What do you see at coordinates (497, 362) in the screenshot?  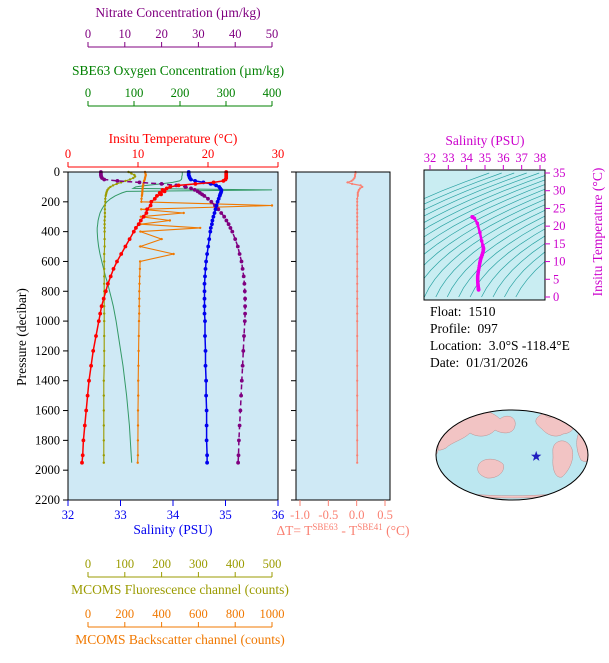 I see `date-value: 01/31/2026` at bounding box center [497, 362].